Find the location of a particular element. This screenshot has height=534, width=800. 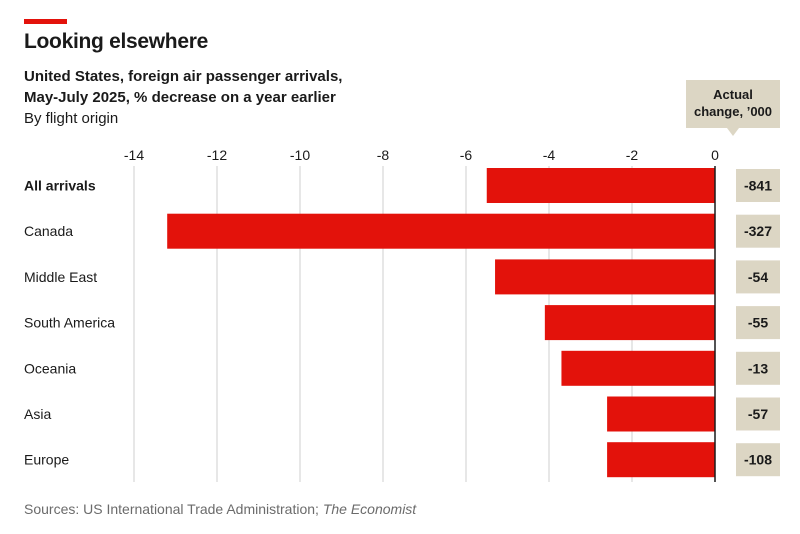

category-label: Oceania is located at coordinates (50, 368).